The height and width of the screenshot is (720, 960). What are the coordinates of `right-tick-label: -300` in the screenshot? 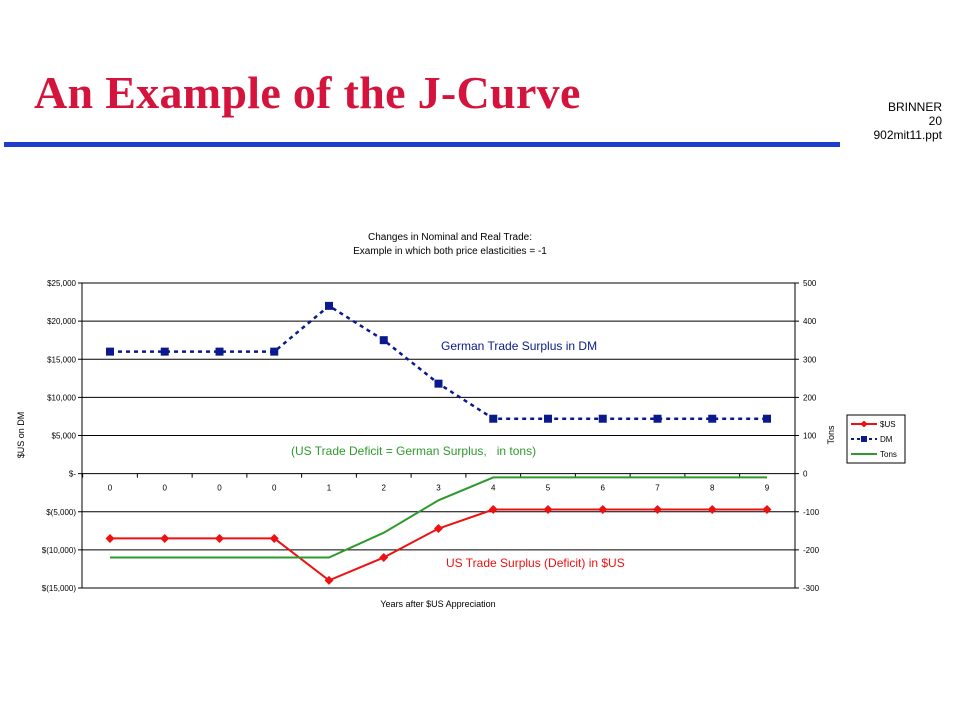 It's located at (811, 588).